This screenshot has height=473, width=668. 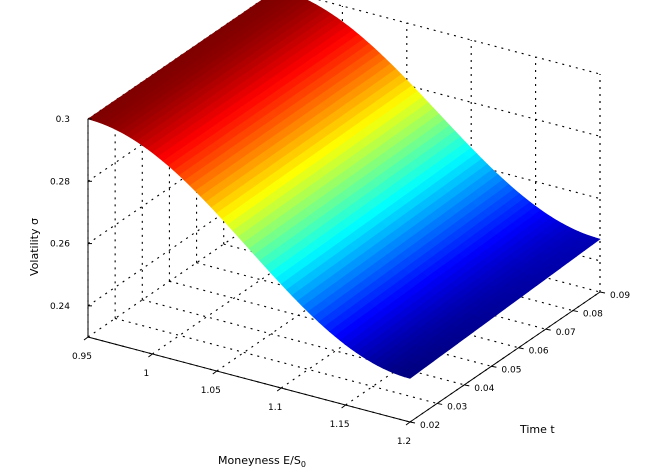 What do you see at coordinates (147, 374) in the screenshot?
I see `x-tick-label: 1` at bounding box center [147, 374].